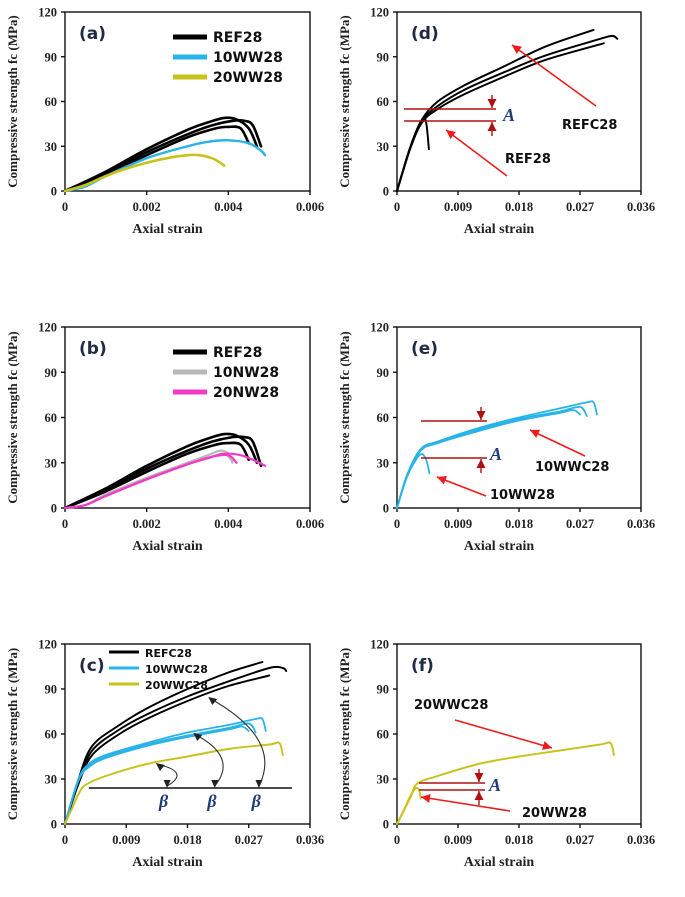  Describe the element at coordinates (554, 75) in the screenshot. I see `arrow-refc28` at that location.